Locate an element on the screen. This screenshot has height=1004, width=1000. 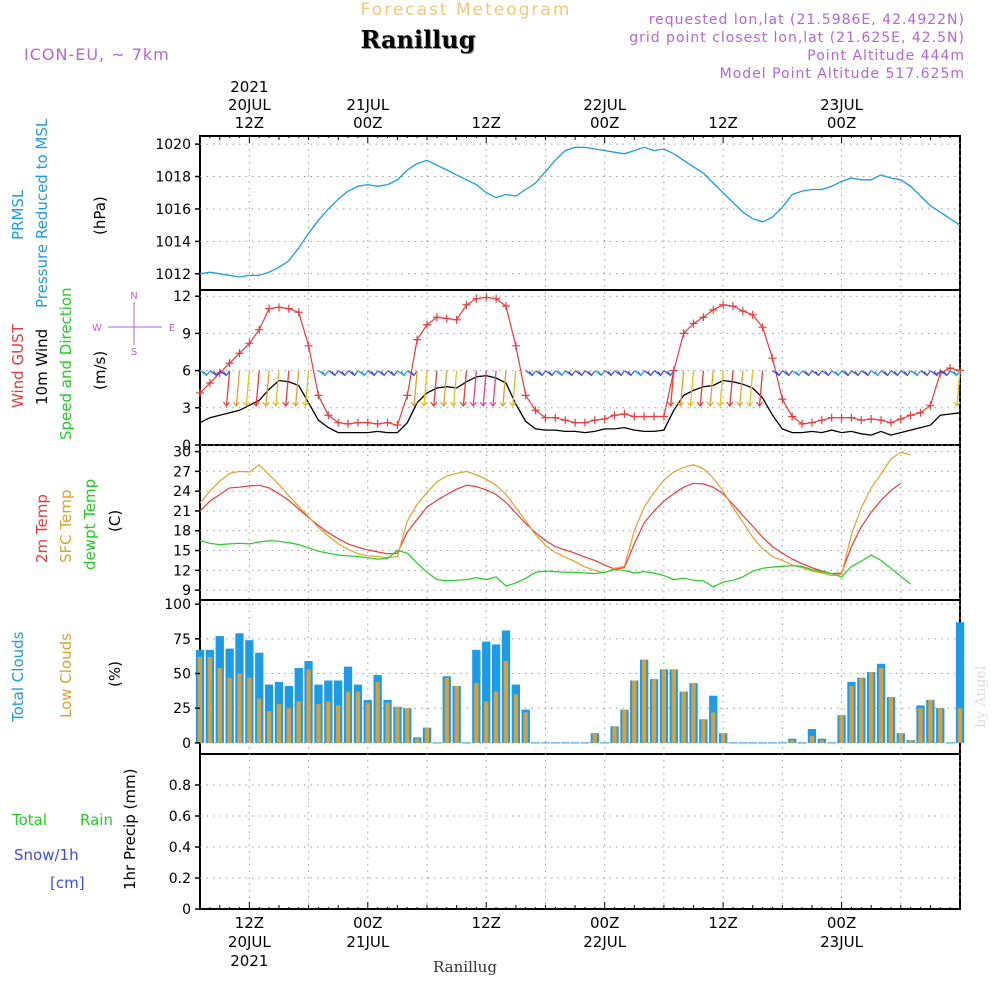
top-time-label: 00Z is located at coordinates (841, 123).